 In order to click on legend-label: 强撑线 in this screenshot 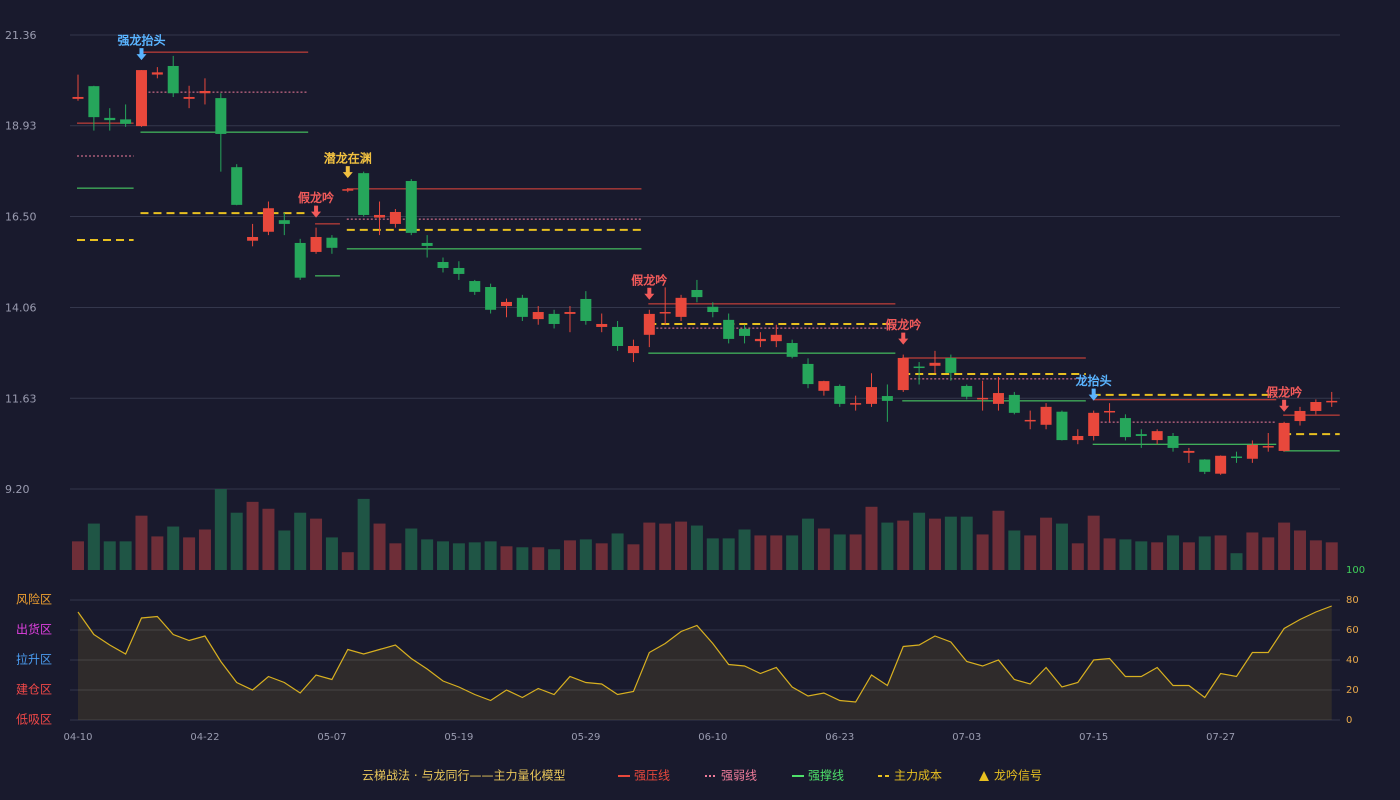, I will do `click(826, 775)`.